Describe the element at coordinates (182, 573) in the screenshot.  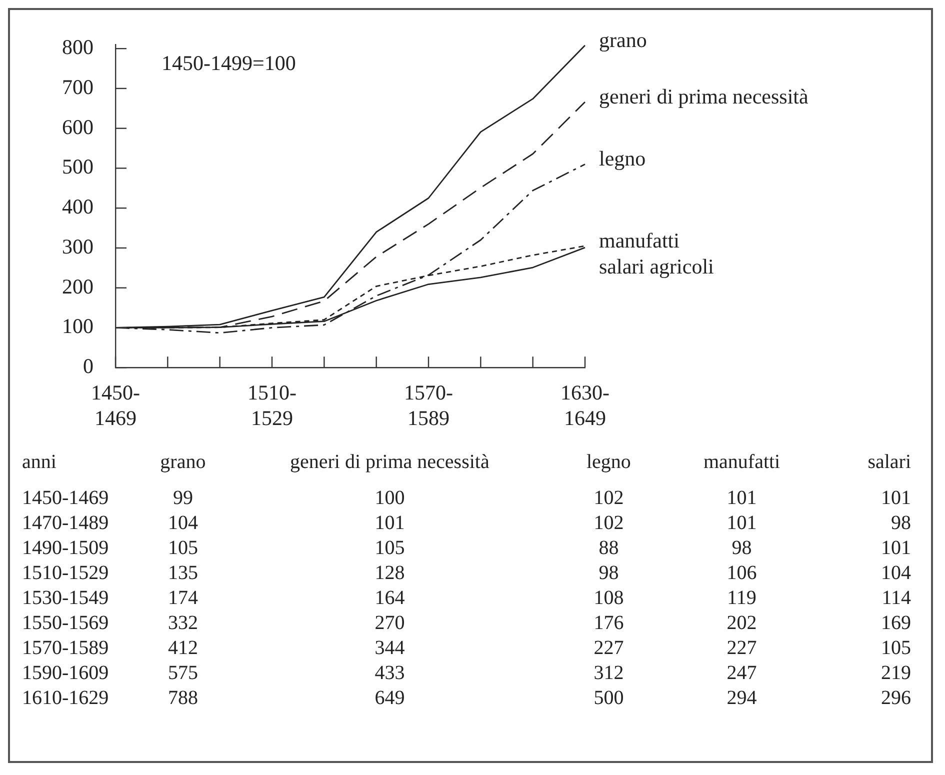
I see `data-label: 135` at that location.